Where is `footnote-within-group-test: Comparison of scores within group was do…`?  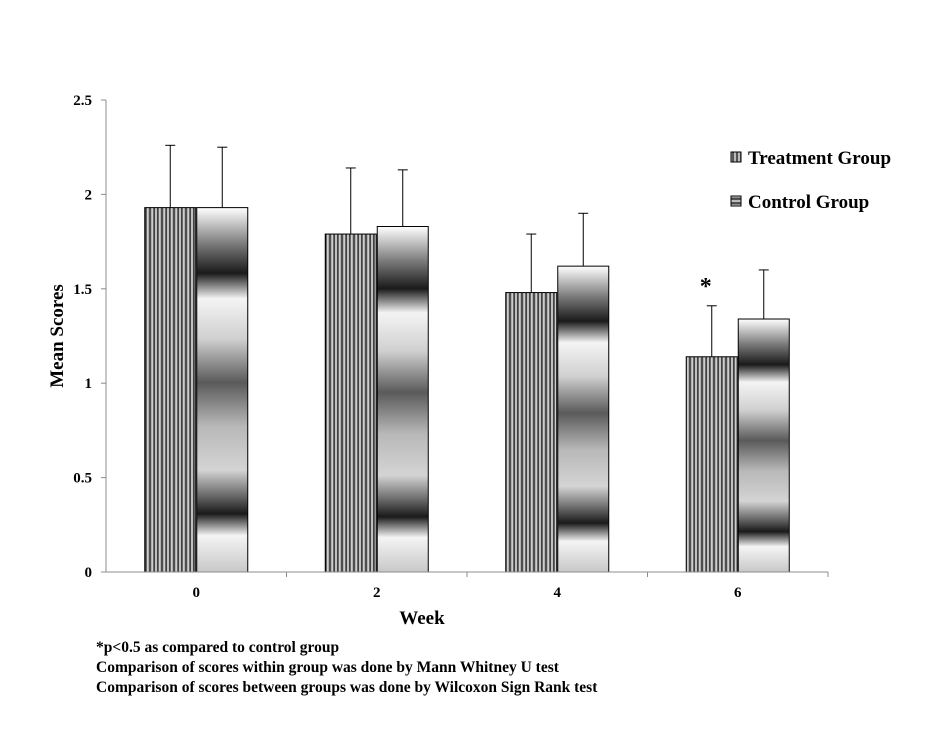
footnote-within-group-test: Comparison of scores within group was do… is located at coordinates (327, 667).